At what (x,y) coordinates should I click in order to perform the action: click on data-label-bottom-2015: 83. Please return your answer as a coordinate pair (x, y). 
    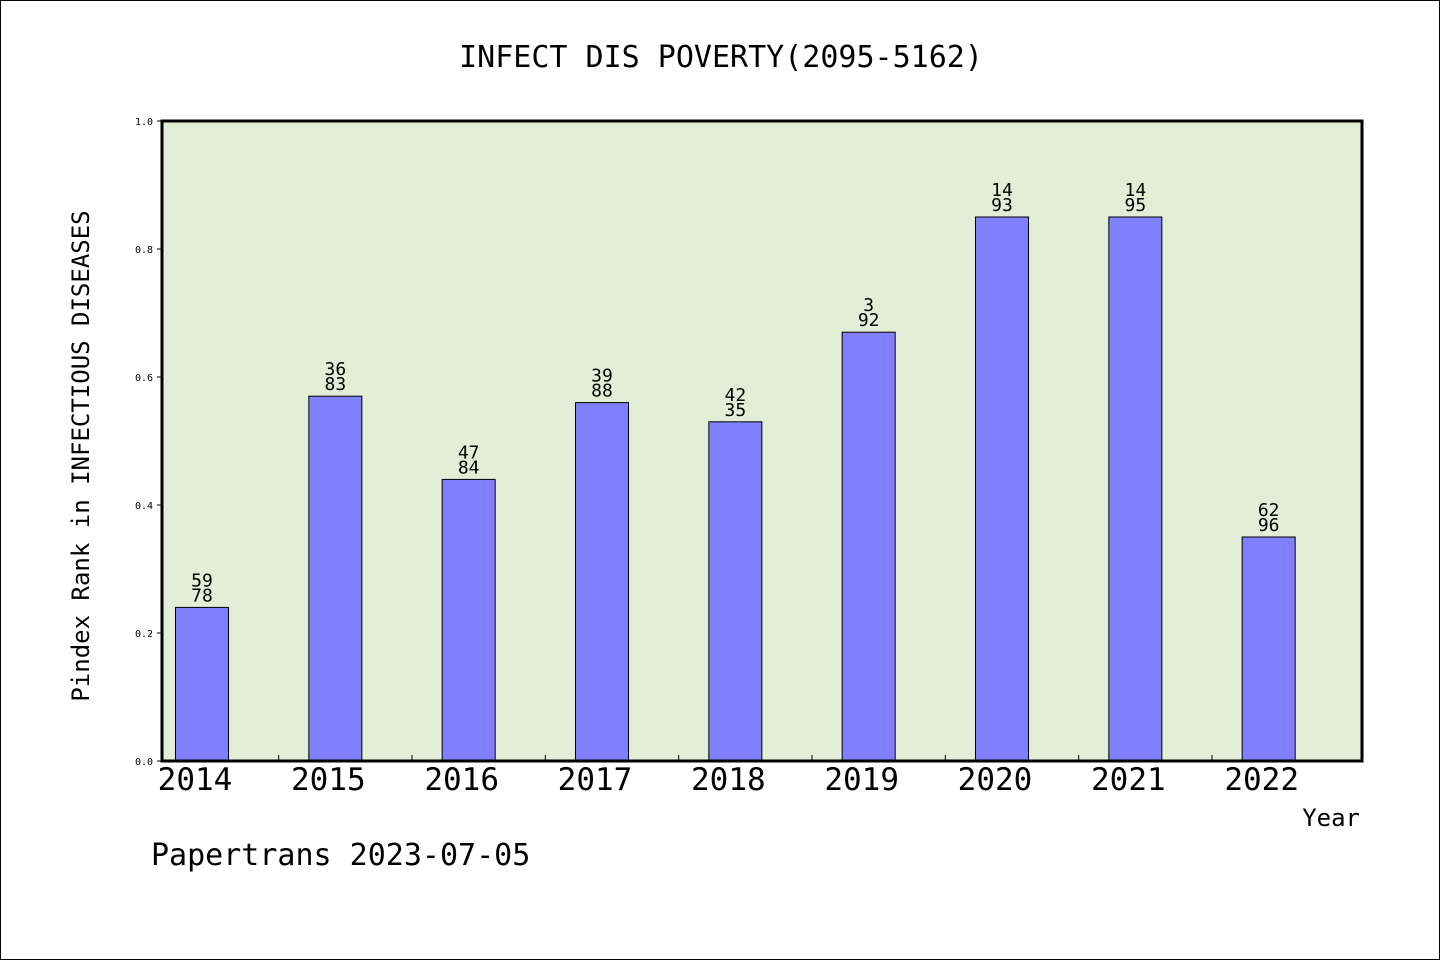
    Looking at the image, I should click on (335, 384).